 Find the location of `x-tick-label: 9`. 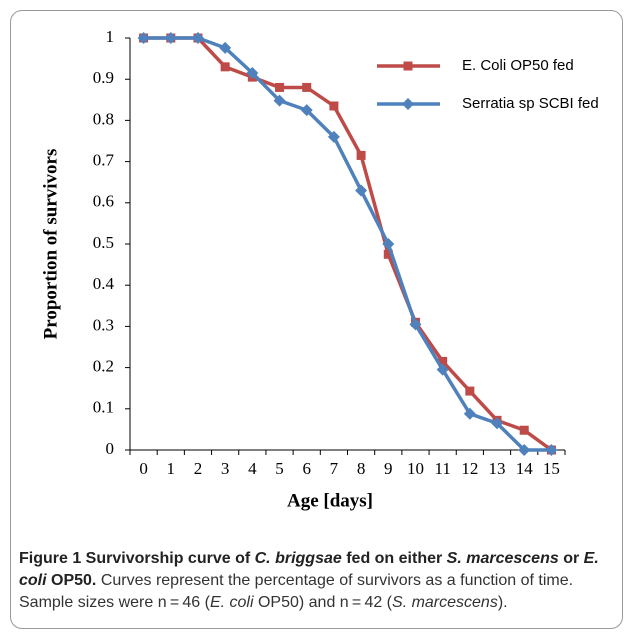

x-tick-label: 9 is located at coordinates (388, 468).